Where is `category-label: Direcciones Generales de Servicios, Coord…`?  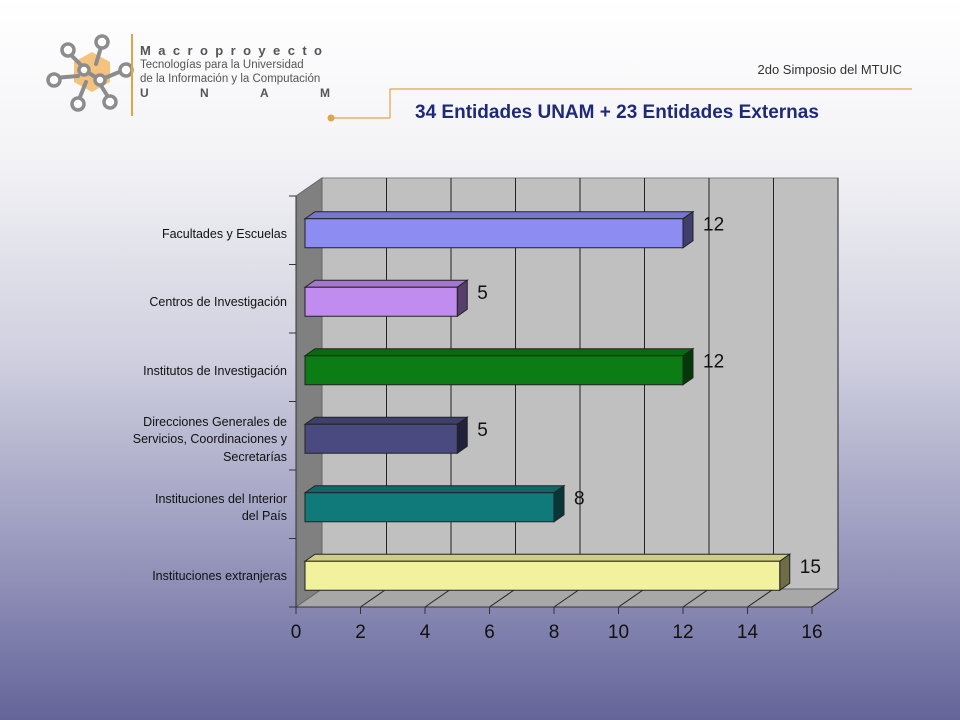 category-label: Direcciones Generales de Servicios, Coord… is located at coordinates (209, 439).